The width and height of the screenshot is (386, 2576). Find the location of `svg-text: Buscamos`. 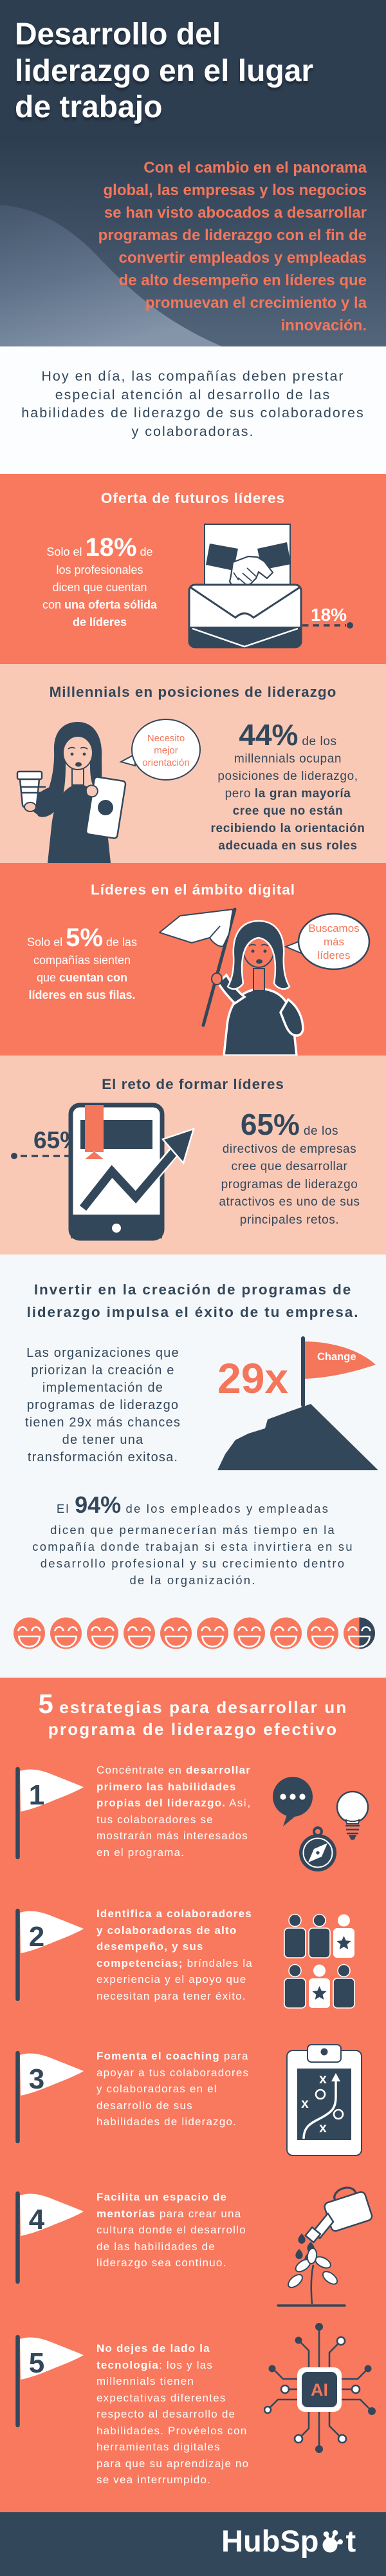

svg-text: Buscamos is located at coordinates (333, 928).